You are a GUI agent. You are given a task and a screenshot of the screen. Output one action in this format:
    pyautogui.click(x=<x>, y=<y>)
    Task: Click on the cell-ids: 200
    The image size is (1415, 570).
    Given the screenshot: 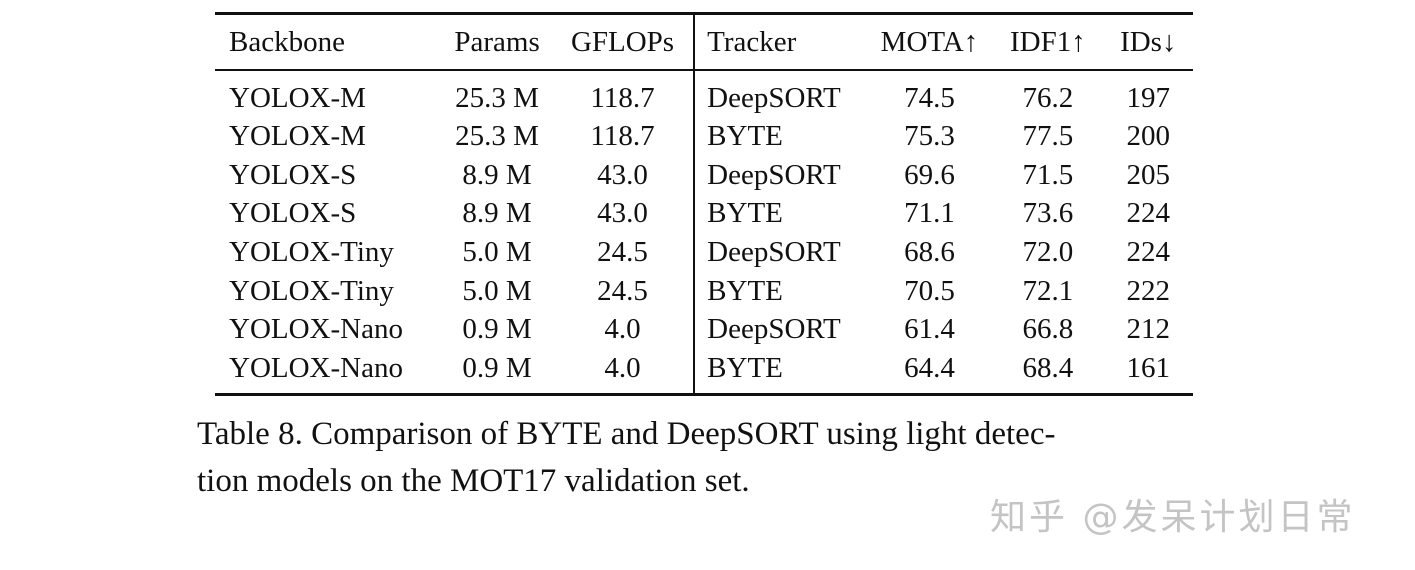 What is the action you would take?
    pyautogui.click(x=1148, y=136)
    